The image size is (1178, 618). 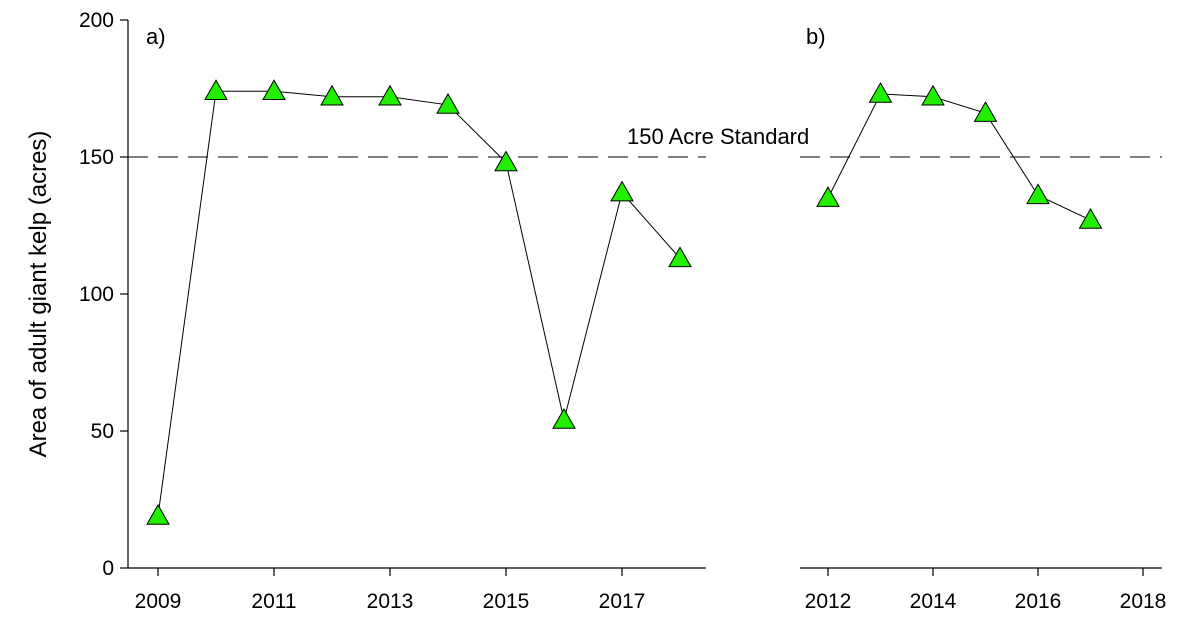 What do you see at coordinates (96, 20) in the screenshot?
I see `y-tick-label: 200` at bounding box center [96, 20].